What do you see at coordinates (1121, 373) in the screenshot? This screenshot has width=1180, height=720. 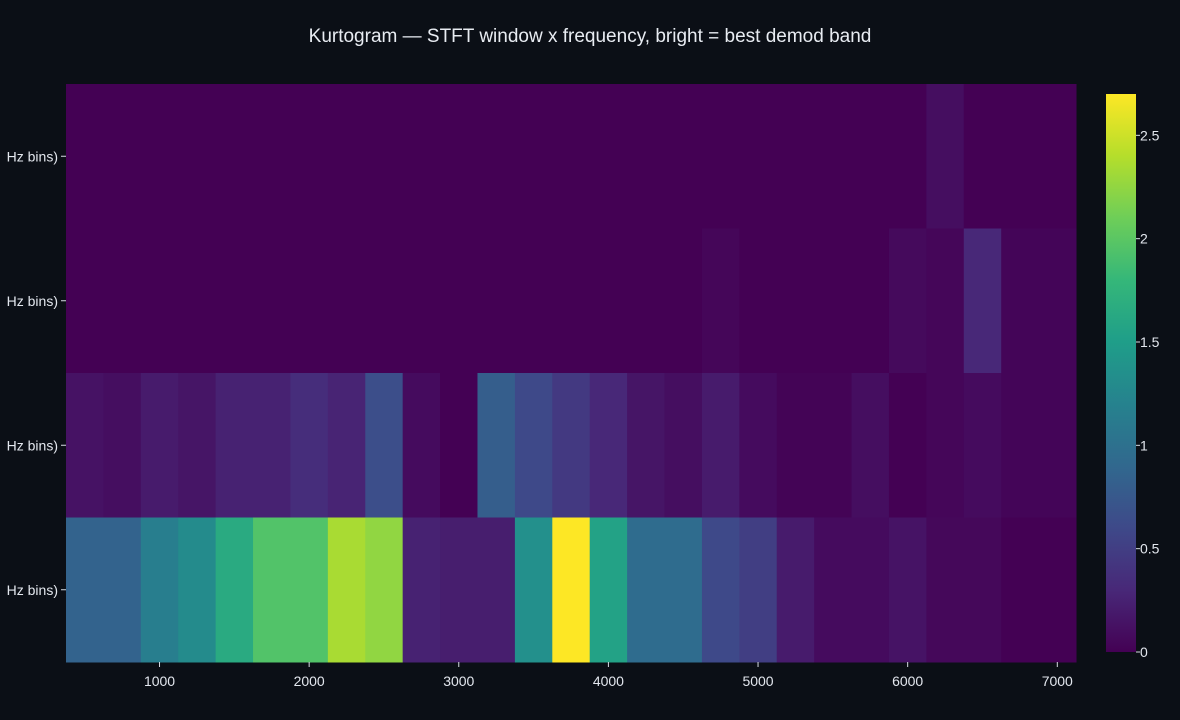 I see `colorbar-gradient` at bounding box center [1121, 373].